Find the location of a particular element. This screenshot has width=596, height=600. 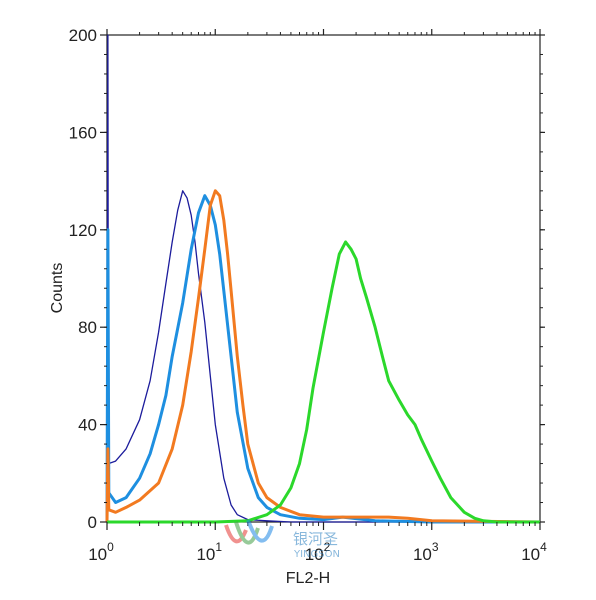

y-tick-label: 0 is located at coordinates (92, 522).